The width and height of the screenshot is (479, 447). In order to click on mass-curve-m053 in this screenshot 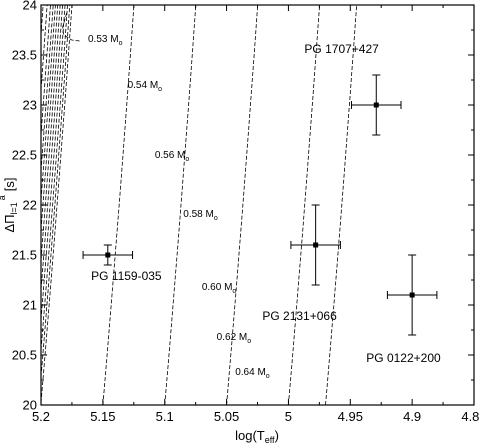, I will do `click(71, 27)`.